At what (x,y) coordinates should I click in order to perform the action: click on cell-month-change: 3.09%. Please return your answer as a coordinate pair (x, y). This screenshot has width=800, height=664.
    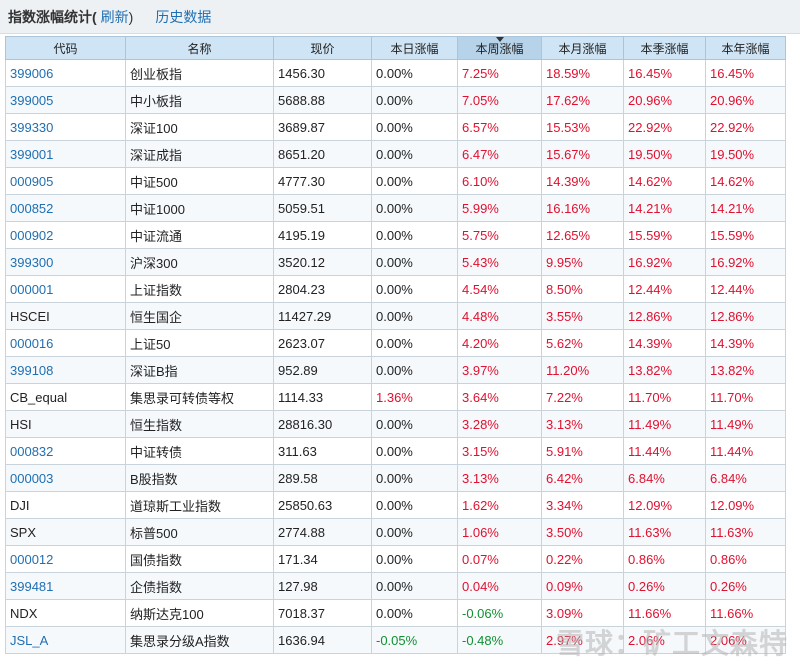
    Looking at the image, I should click on (582, 613).